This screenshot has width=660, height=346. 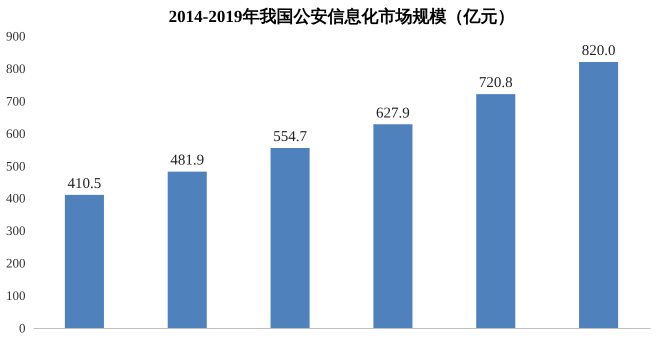 What do you see at coordinates (16, 230) in the screenshot?
I see `y-tick-label: 300` at bounding box center [16, 230].